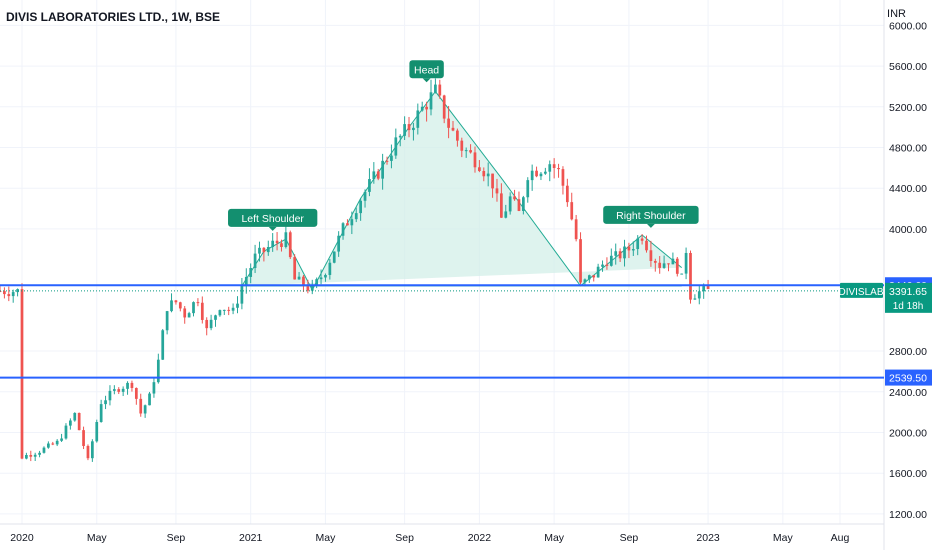 This screenshot has height=555, width=932. I want to click on pattern-annotation-label: Left Shoulder, so click(272, 219).